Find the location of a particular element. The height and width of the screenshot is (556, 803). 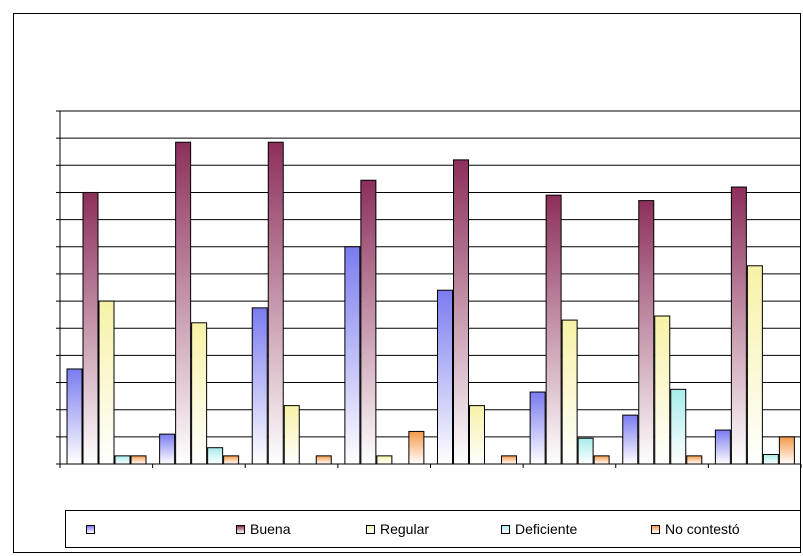

legend-item is located at coordinates (93, 529).